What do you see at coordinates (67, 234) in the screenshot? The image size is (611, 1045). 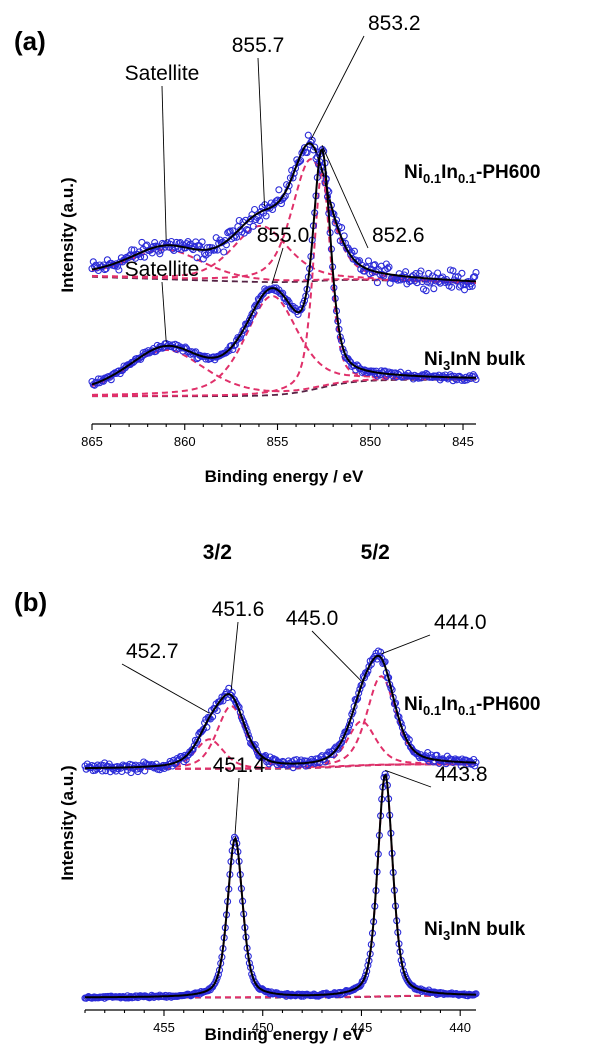 I see `panel-a-y-axis-title: Intensity (a.u.)` at bounding box center [67, 234].